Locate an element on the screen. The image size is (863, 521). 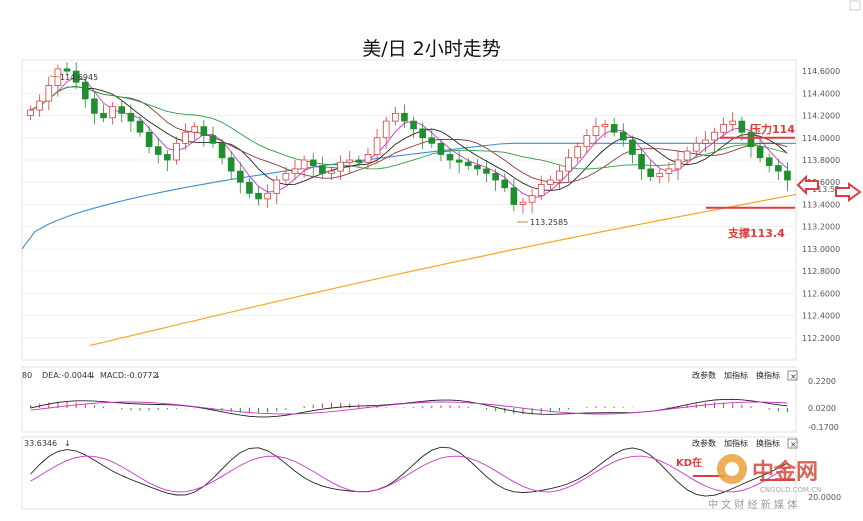
arrow-right-icon is located at coordinates (848, 192).